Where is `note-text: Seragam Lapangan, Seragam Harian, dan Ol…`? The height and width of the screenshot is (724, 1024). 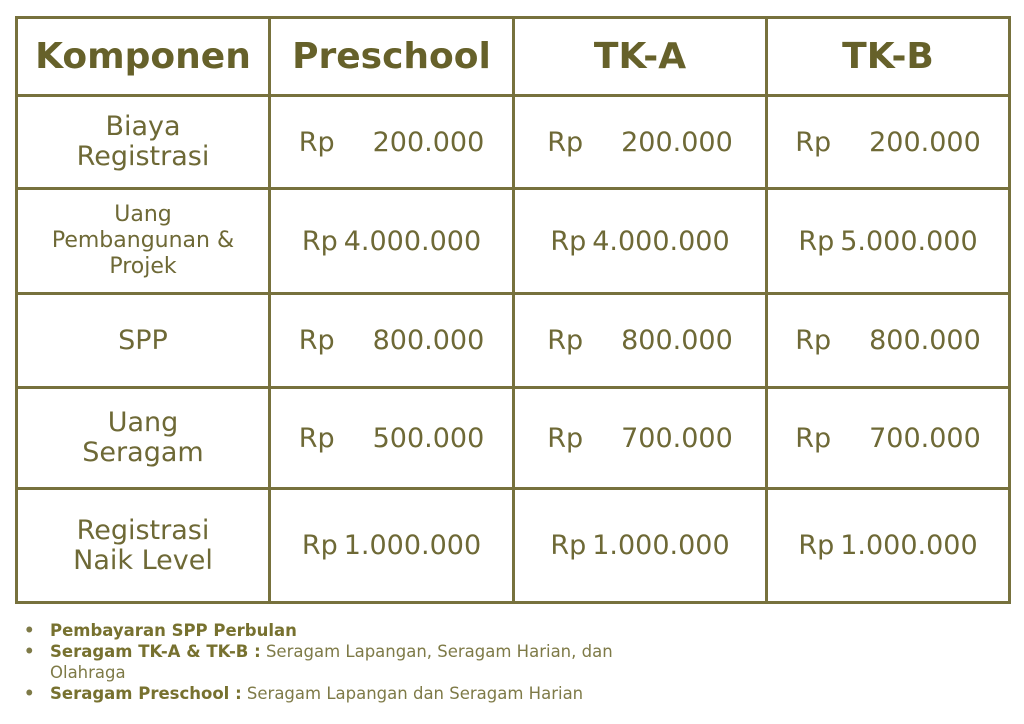 note-text: Seragam Lapangan, Seragam Harian, dan Ol… is located at coordinates (331, 662).